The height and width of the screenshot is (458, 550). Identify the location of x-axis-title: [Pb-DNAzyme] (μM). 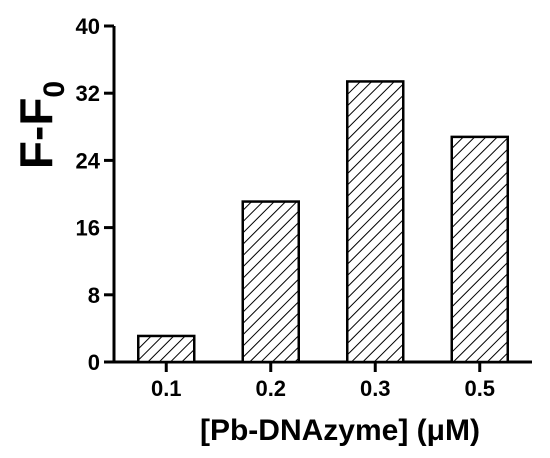
(340, 430).